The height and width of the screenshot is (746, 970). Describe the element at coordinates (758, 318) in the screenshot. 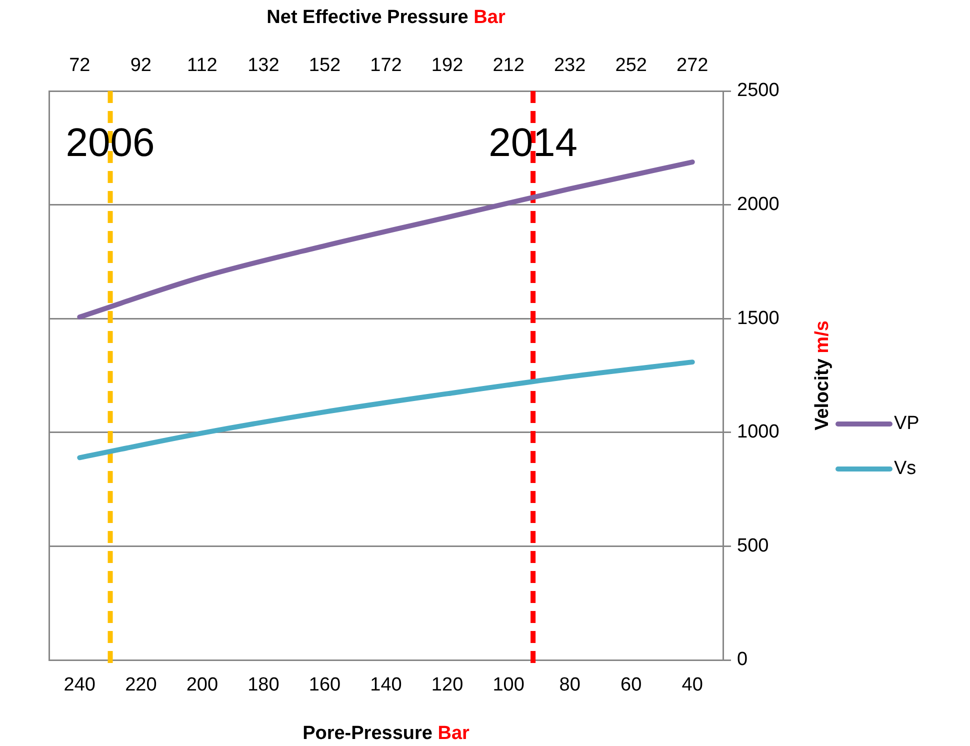

I see `y2-tick-label: 1500` at that location.